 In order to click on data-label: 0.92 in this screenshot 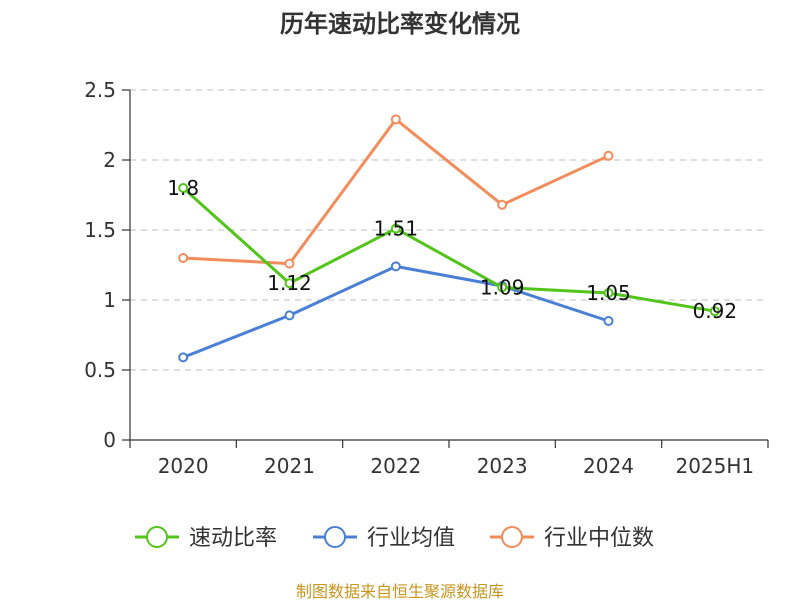, I will do `click(715, 311)`.